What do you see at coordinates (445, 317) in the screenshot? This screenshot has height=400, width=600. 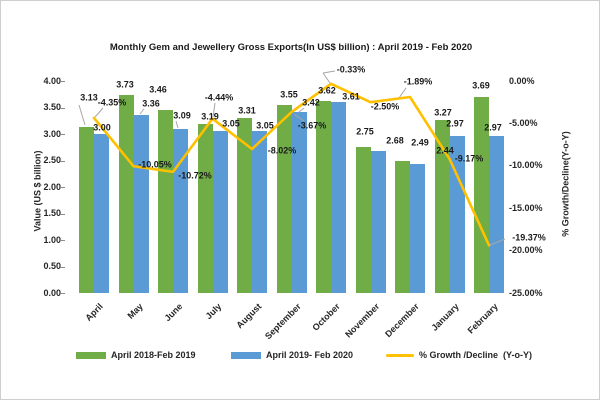 I see `x-label-january: January` at bounding box center [445, 317].